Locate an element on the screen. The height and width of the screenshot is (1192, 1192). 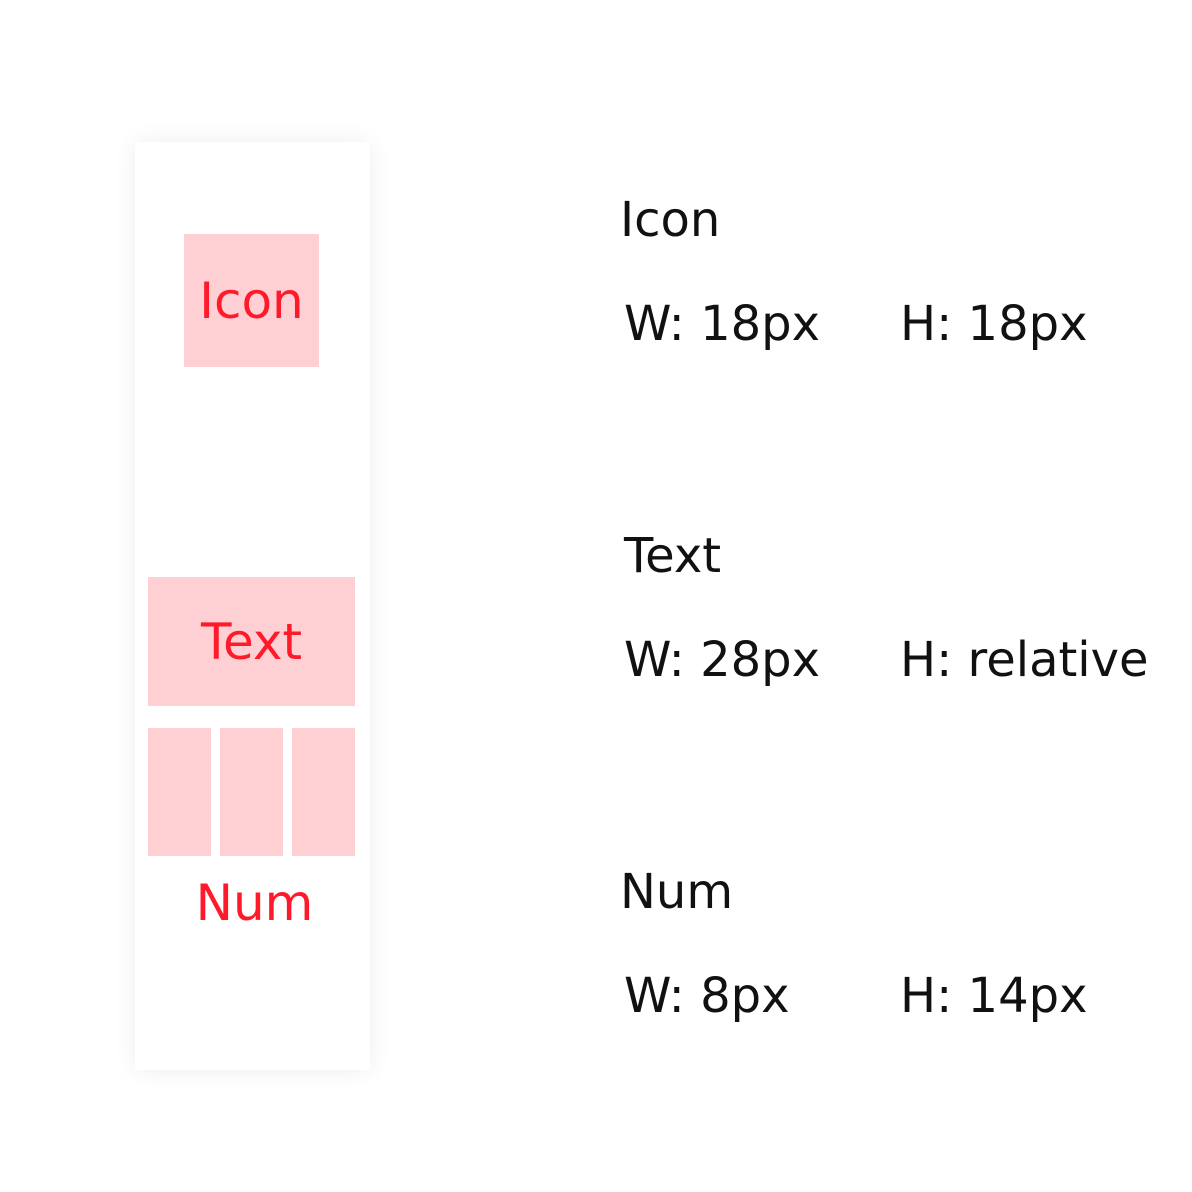
text-placeholder: Text is located at coordinates (251, 641).